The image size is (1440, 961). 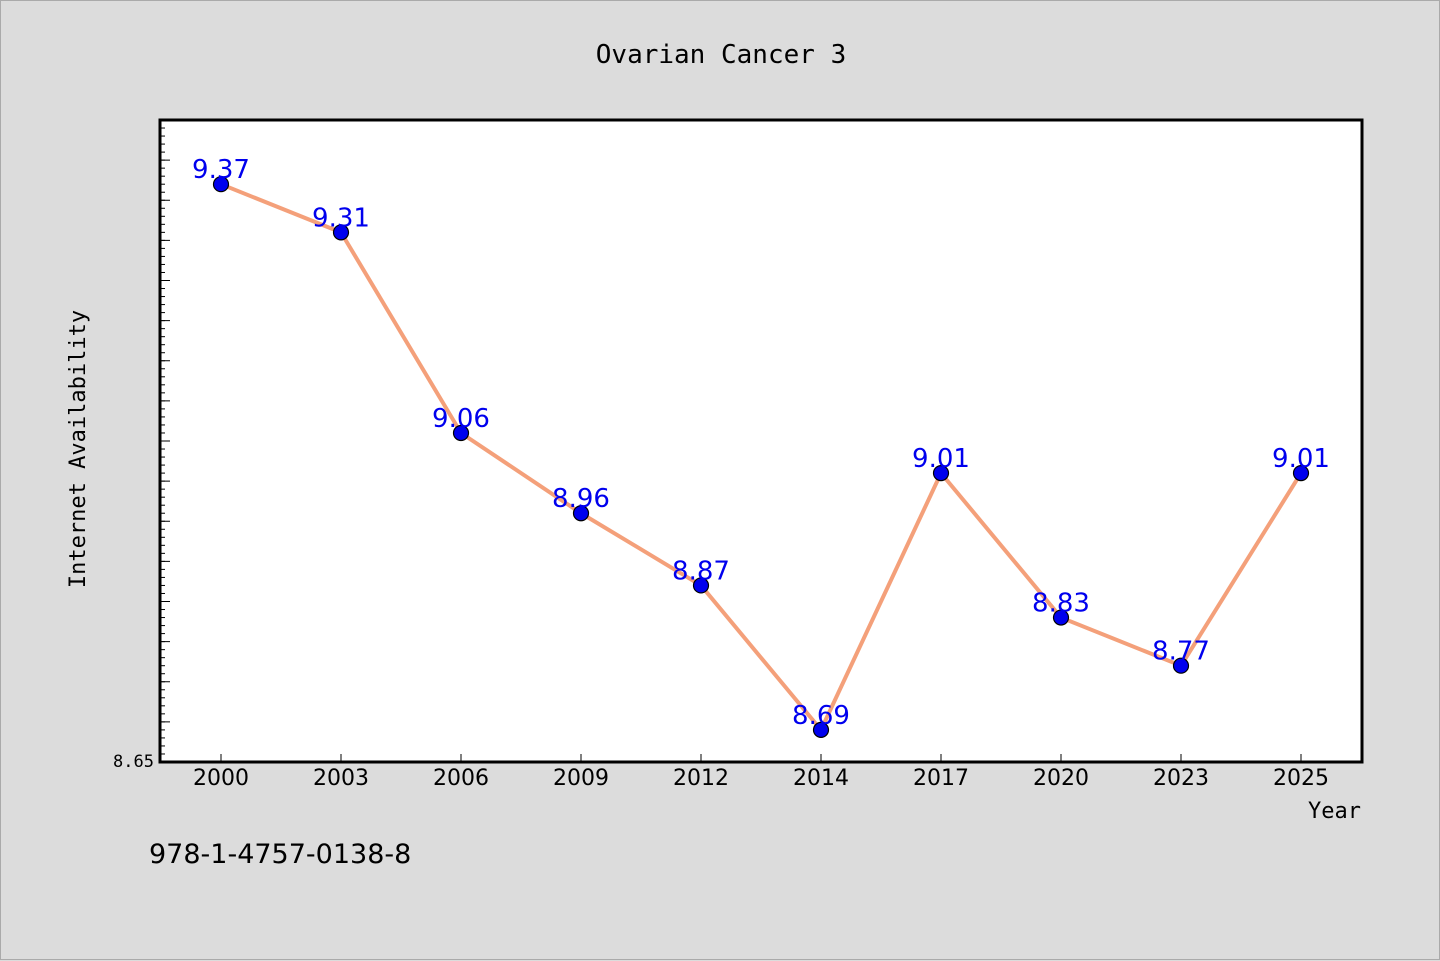 What do you see at coordinates (1334, 811) in the screenshot?
I see `x-axis-label: Year` at bounding box center [1334, 811].